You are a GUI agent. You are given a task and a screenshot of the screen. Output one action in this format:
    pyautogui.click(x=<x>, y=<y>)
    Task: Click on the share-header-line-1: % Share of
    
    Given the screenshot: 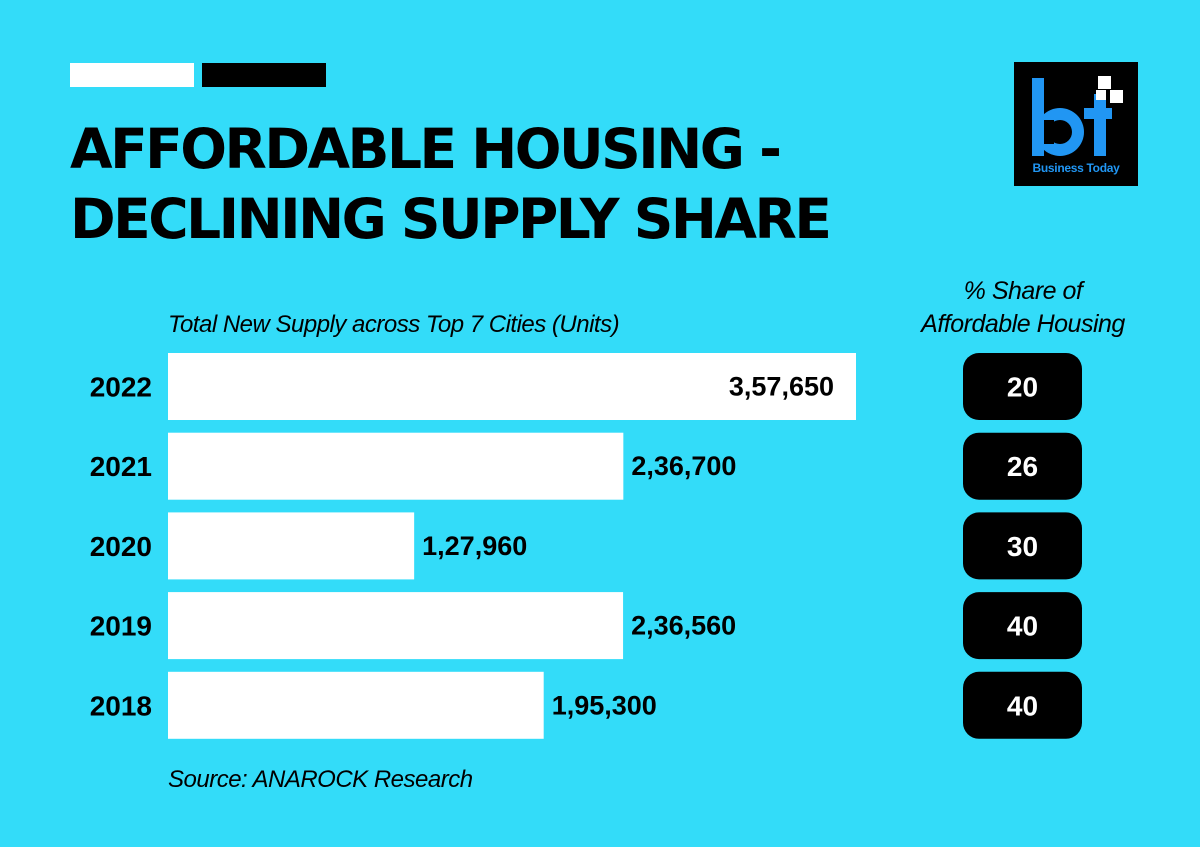 What is the action you would take?
    pyautogui.click(x=1023, y=291)
    